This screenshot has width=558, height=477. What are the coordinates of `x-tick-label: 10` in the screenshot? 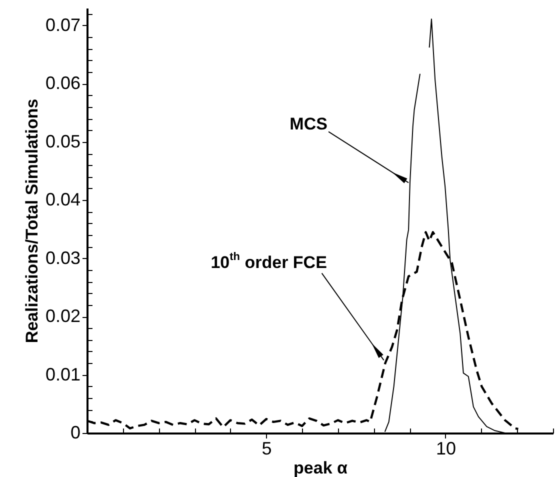 It's located at (446, 448).